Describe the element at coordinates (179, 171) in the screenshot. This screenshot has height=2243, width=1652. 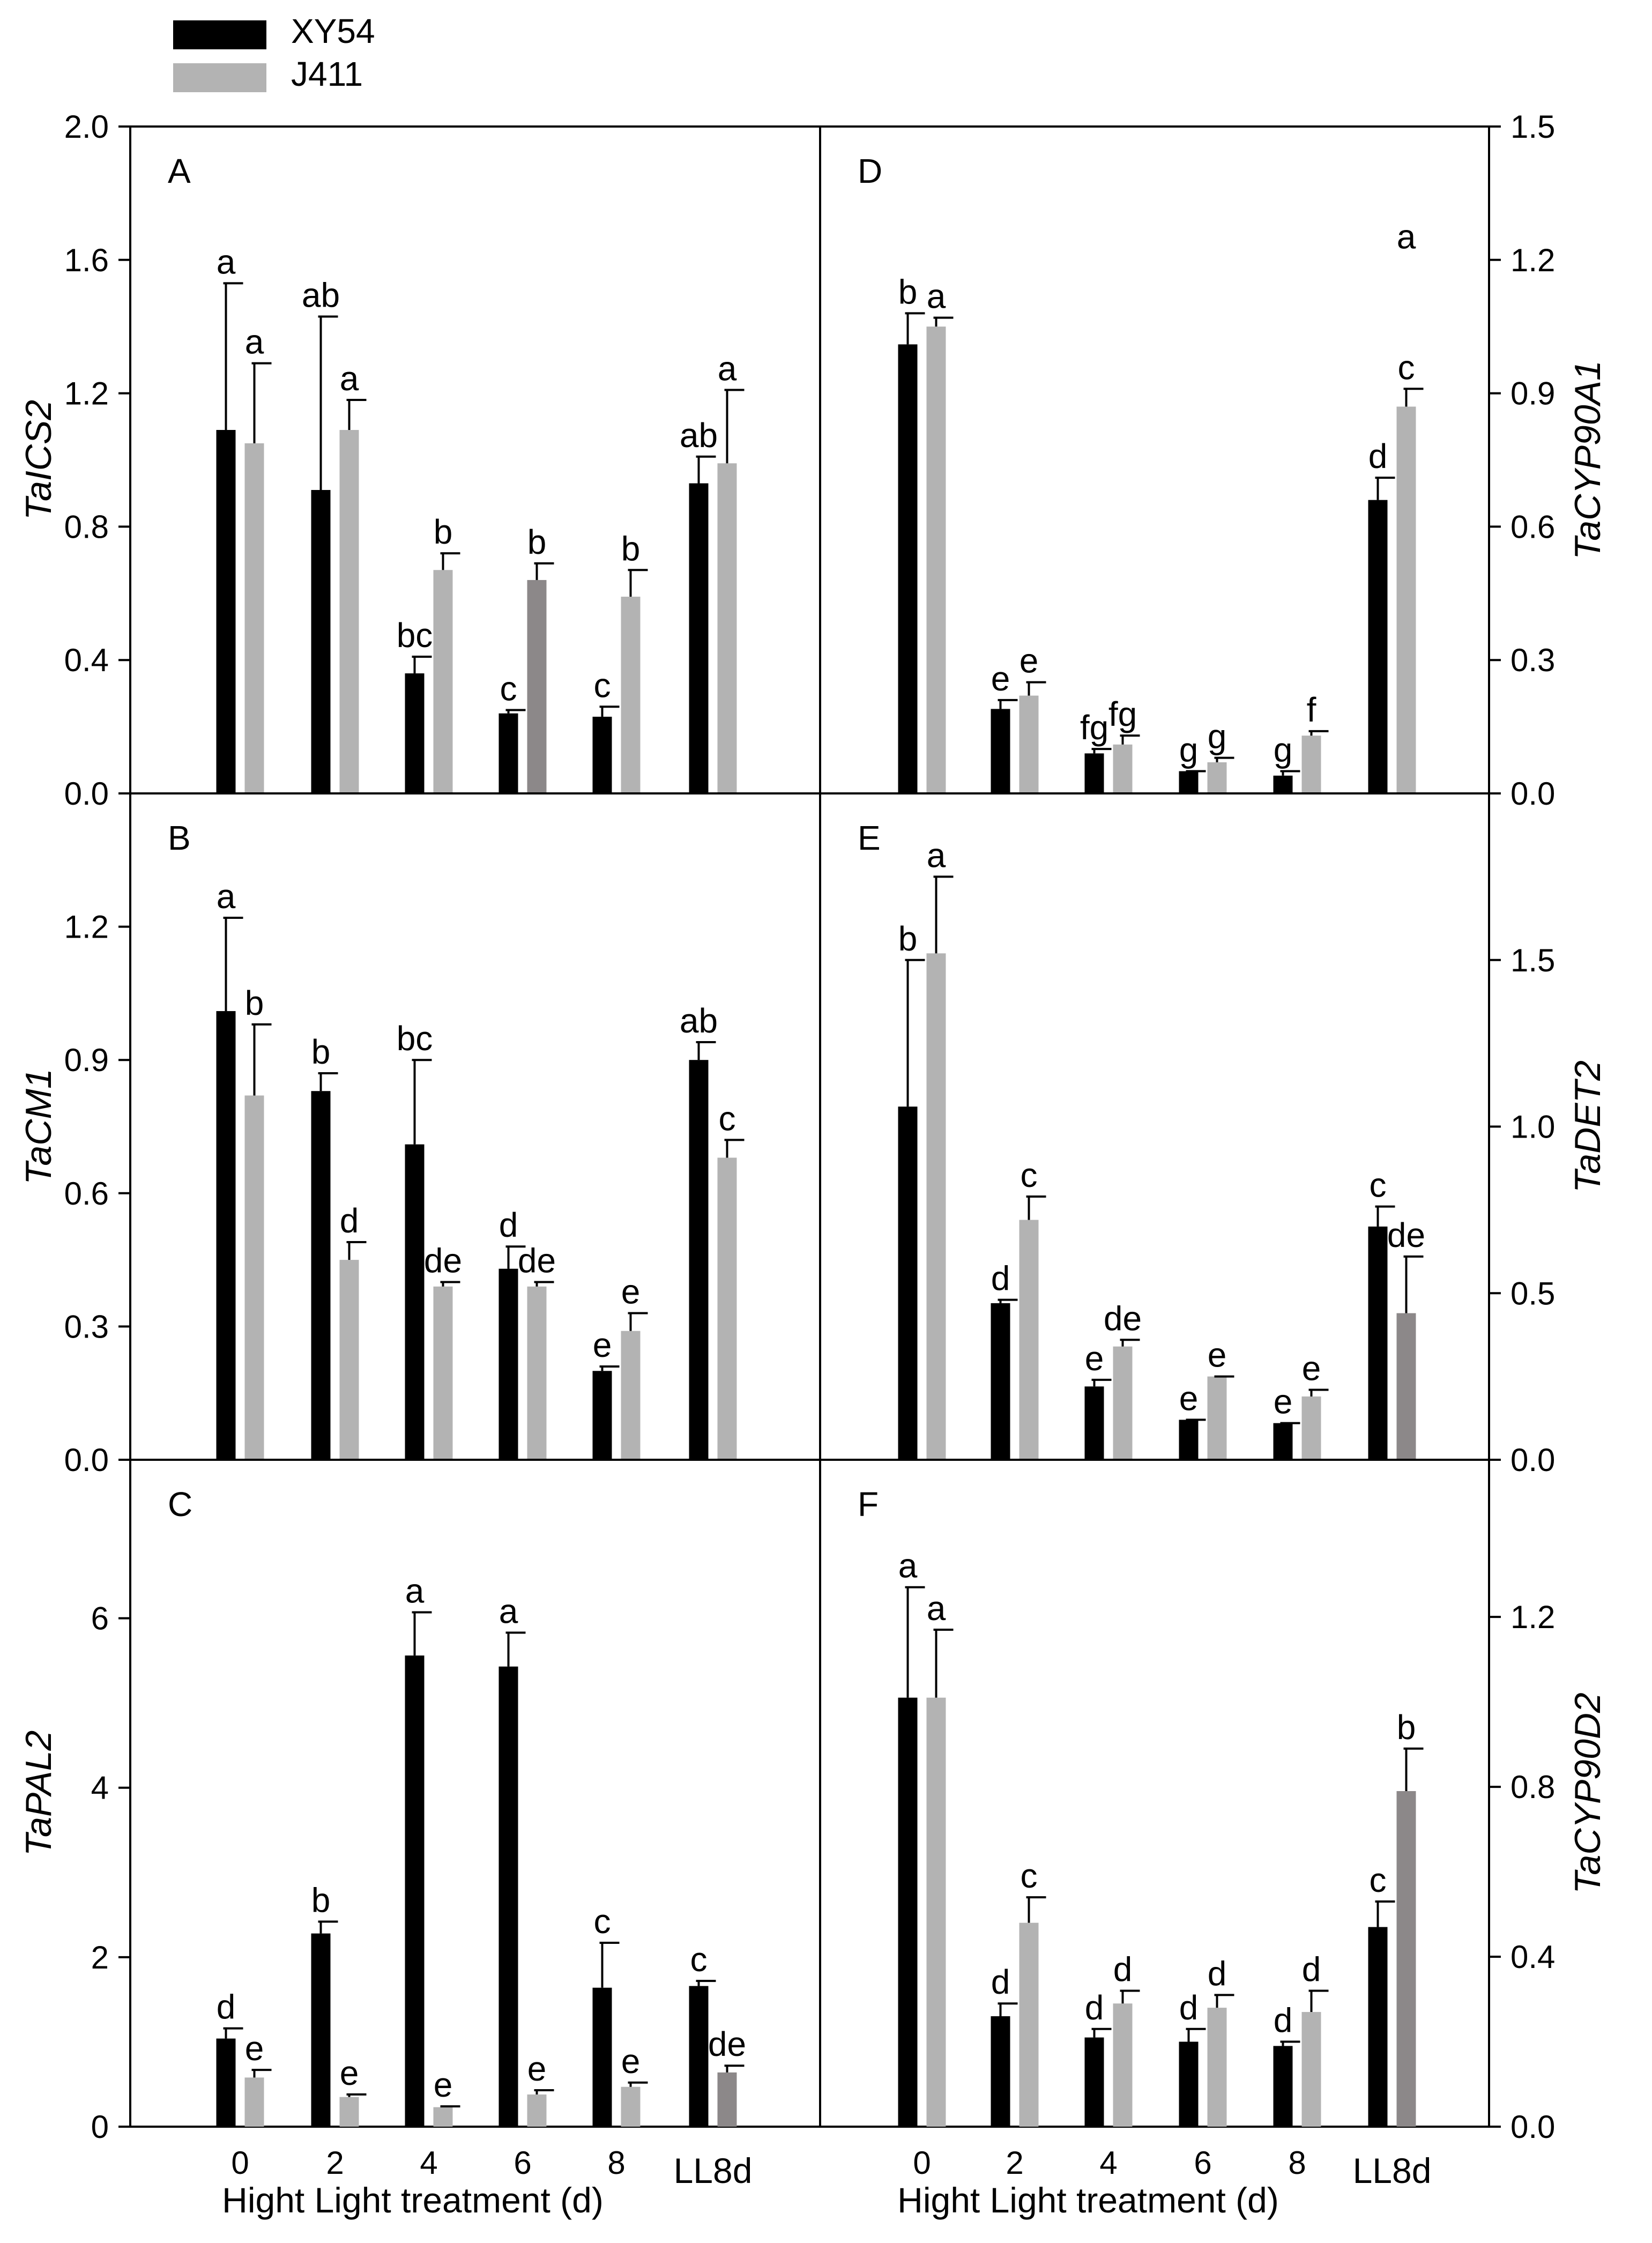
I see `panel-letter-a: A` at that location.